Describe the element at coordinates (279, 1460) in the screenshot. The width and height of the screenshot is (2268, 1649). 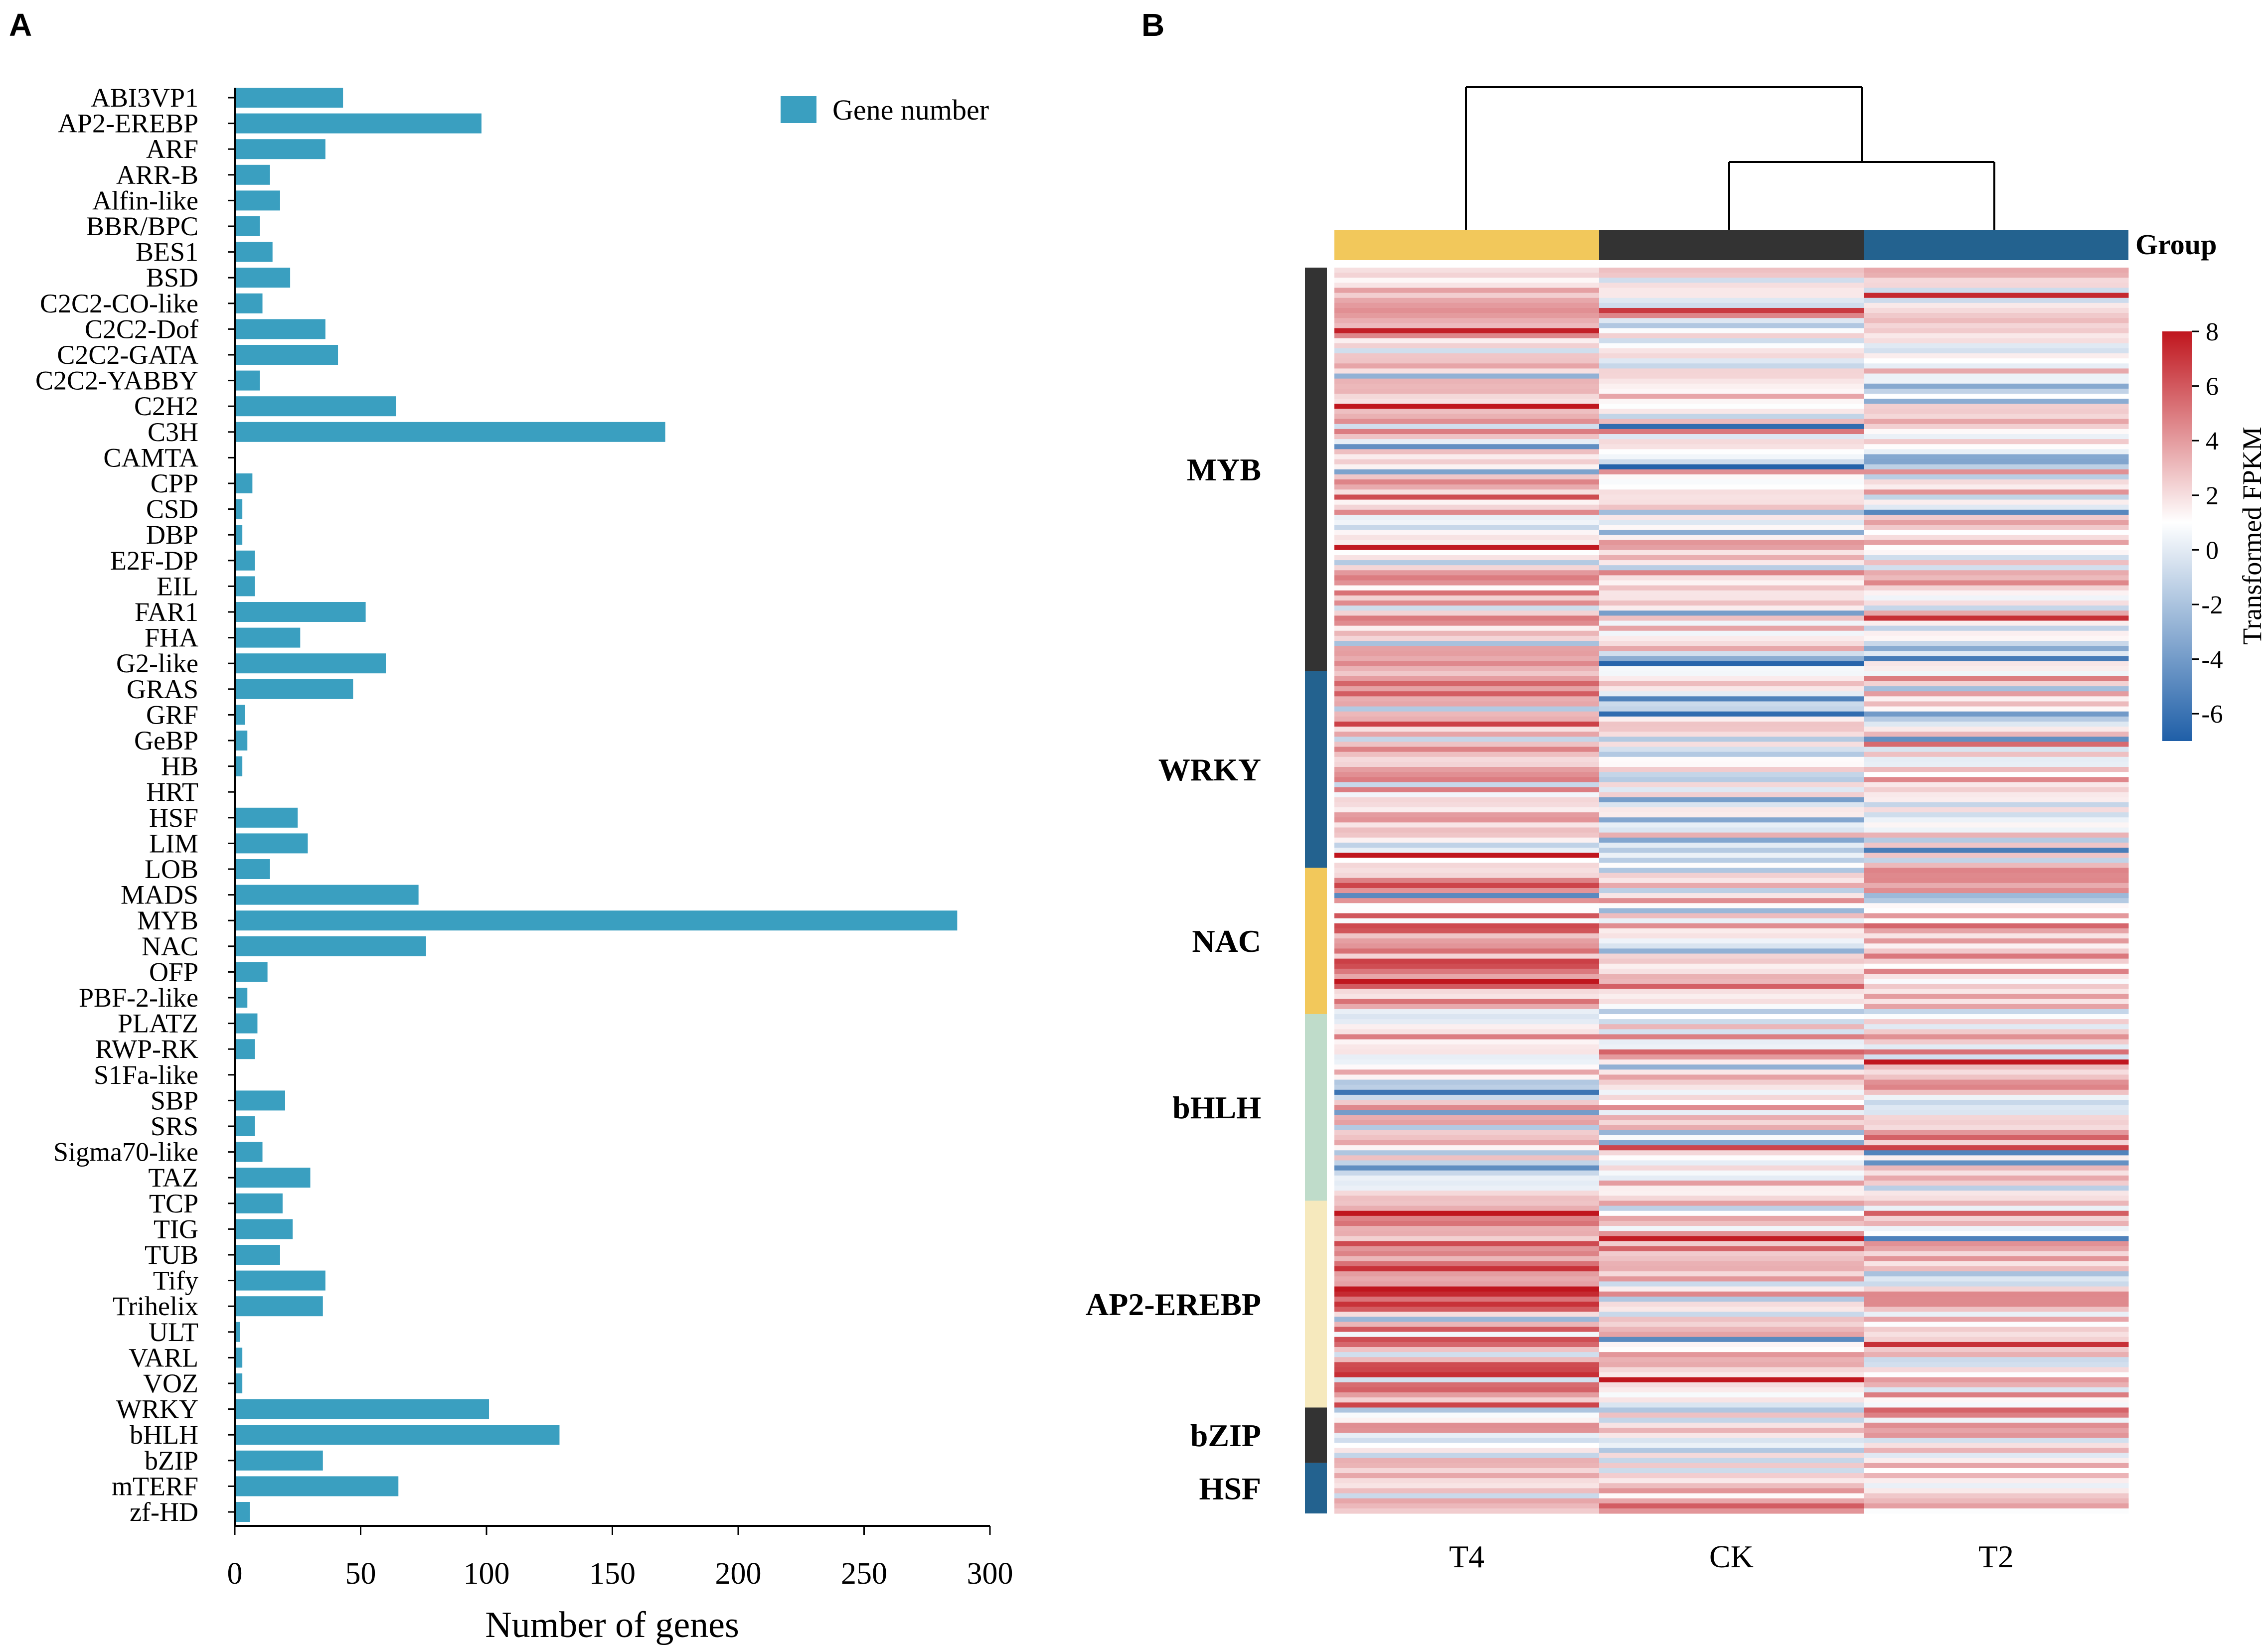
I see `bar-bzip` at that location.